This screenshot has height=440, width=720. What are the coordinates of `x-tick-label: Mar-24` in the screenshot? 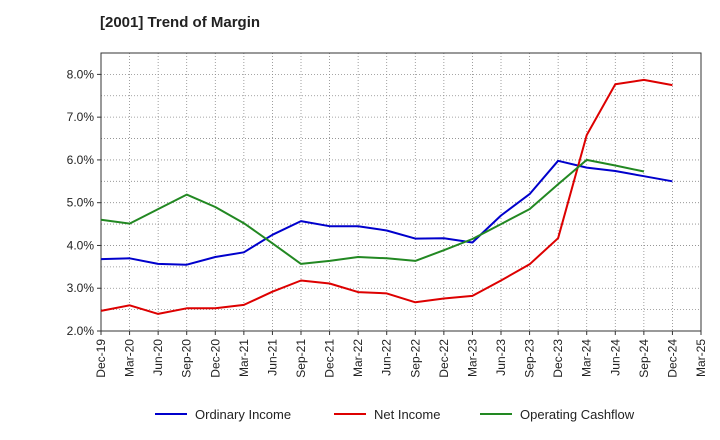 It's located at (587, 358).